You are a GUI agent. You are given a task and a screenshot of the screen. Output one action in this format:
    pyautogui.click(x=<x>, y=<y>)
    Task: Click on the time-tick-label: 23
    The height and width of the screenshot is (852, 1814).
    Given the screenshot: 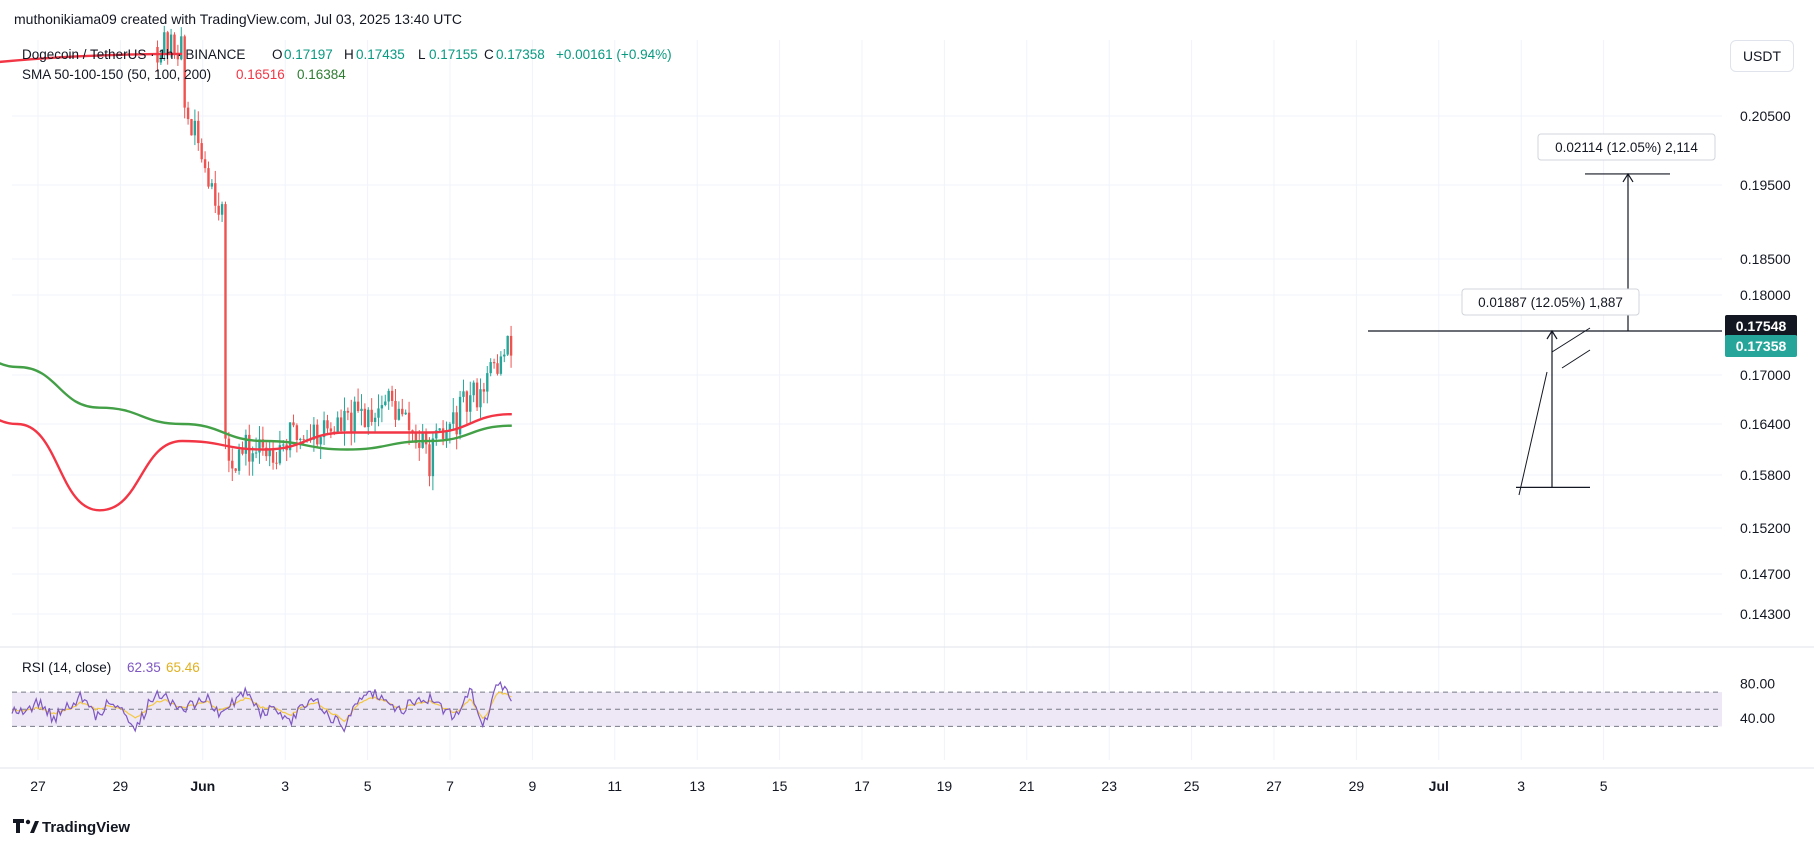 What is the action you would take?
    pyautogui.click(x=1109, y=786)
    